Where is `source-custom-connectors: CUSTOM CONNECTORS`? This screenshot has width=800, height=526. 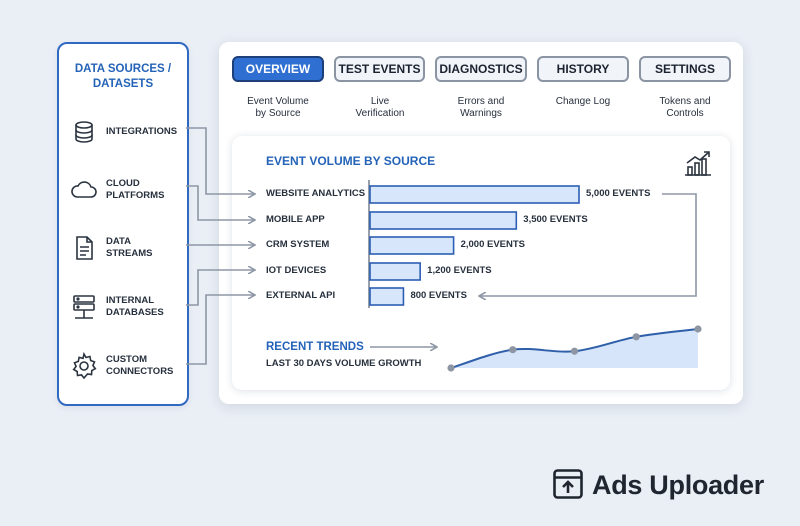 source-custom-connectors: CUSTOM CONNECTORS is located at coordinates (128, 369).